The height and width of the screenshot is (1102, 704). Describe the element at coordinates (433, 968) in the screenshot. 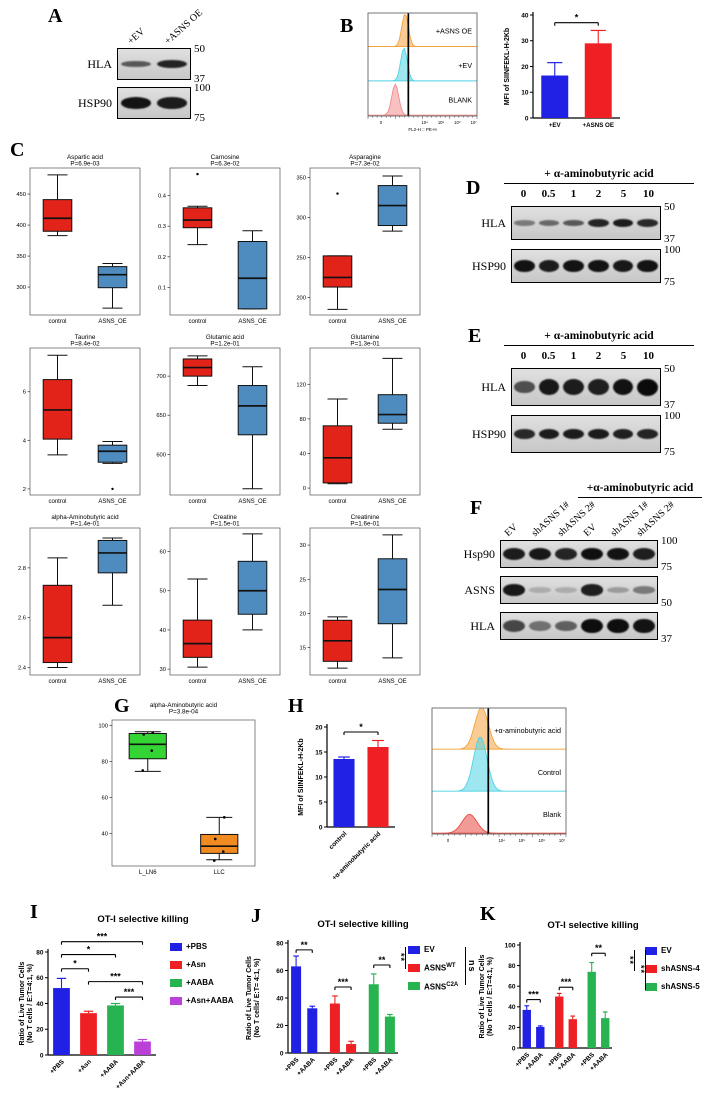

I see `legend-j: EV ASNSWT ASNSC2A` at that location.